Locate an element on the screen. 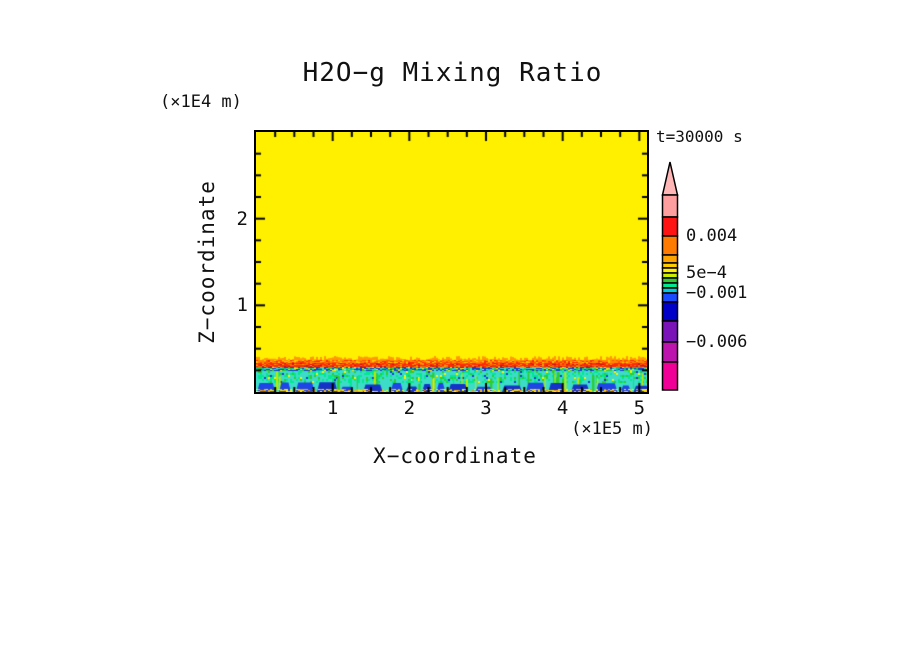 The height and width of the screenshot is (654, 904). x-tick-label-5: 5 is located at coordinates (639, 408).